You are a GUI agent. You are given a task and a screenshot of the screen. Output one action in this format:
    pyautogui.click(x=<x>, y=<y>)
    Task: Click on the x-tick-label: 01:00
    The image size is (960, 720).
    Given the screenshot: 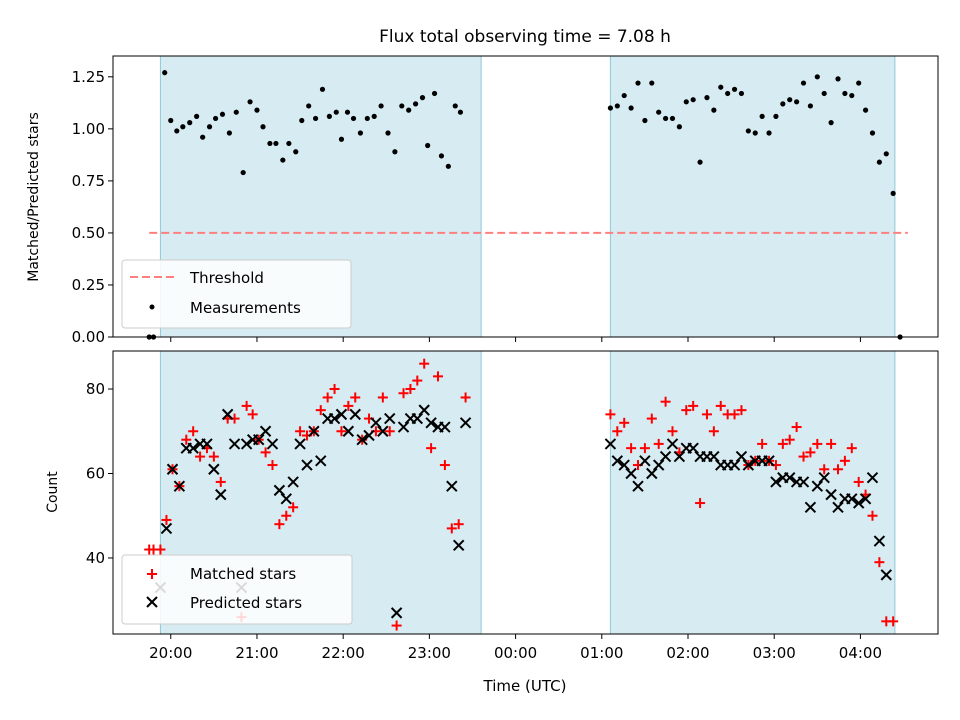 What is the action you would take?
    pyautogui.click(x=601, y=653)
    